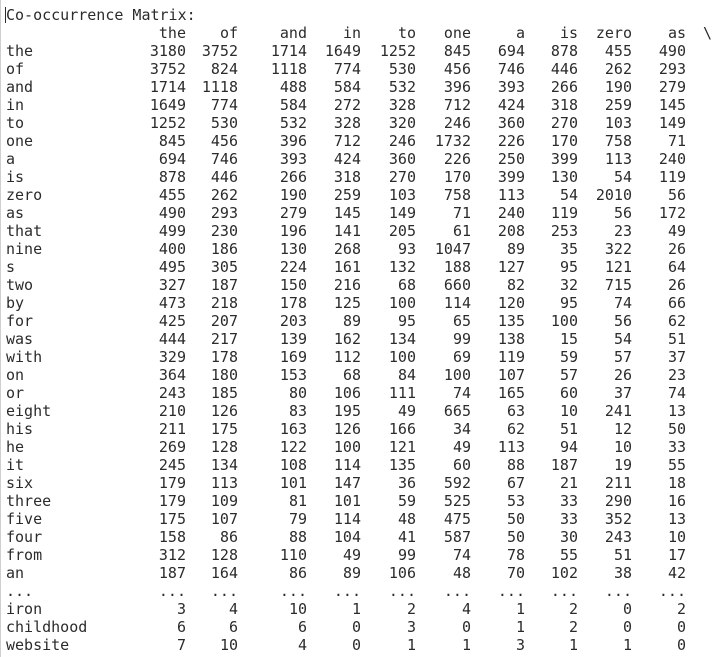 This screenshot has width=721, height=657. What do you see at coordinates (564, 573) in the screenshot?
I see `matrix-cell: 102` at bounding box center [564, 573].